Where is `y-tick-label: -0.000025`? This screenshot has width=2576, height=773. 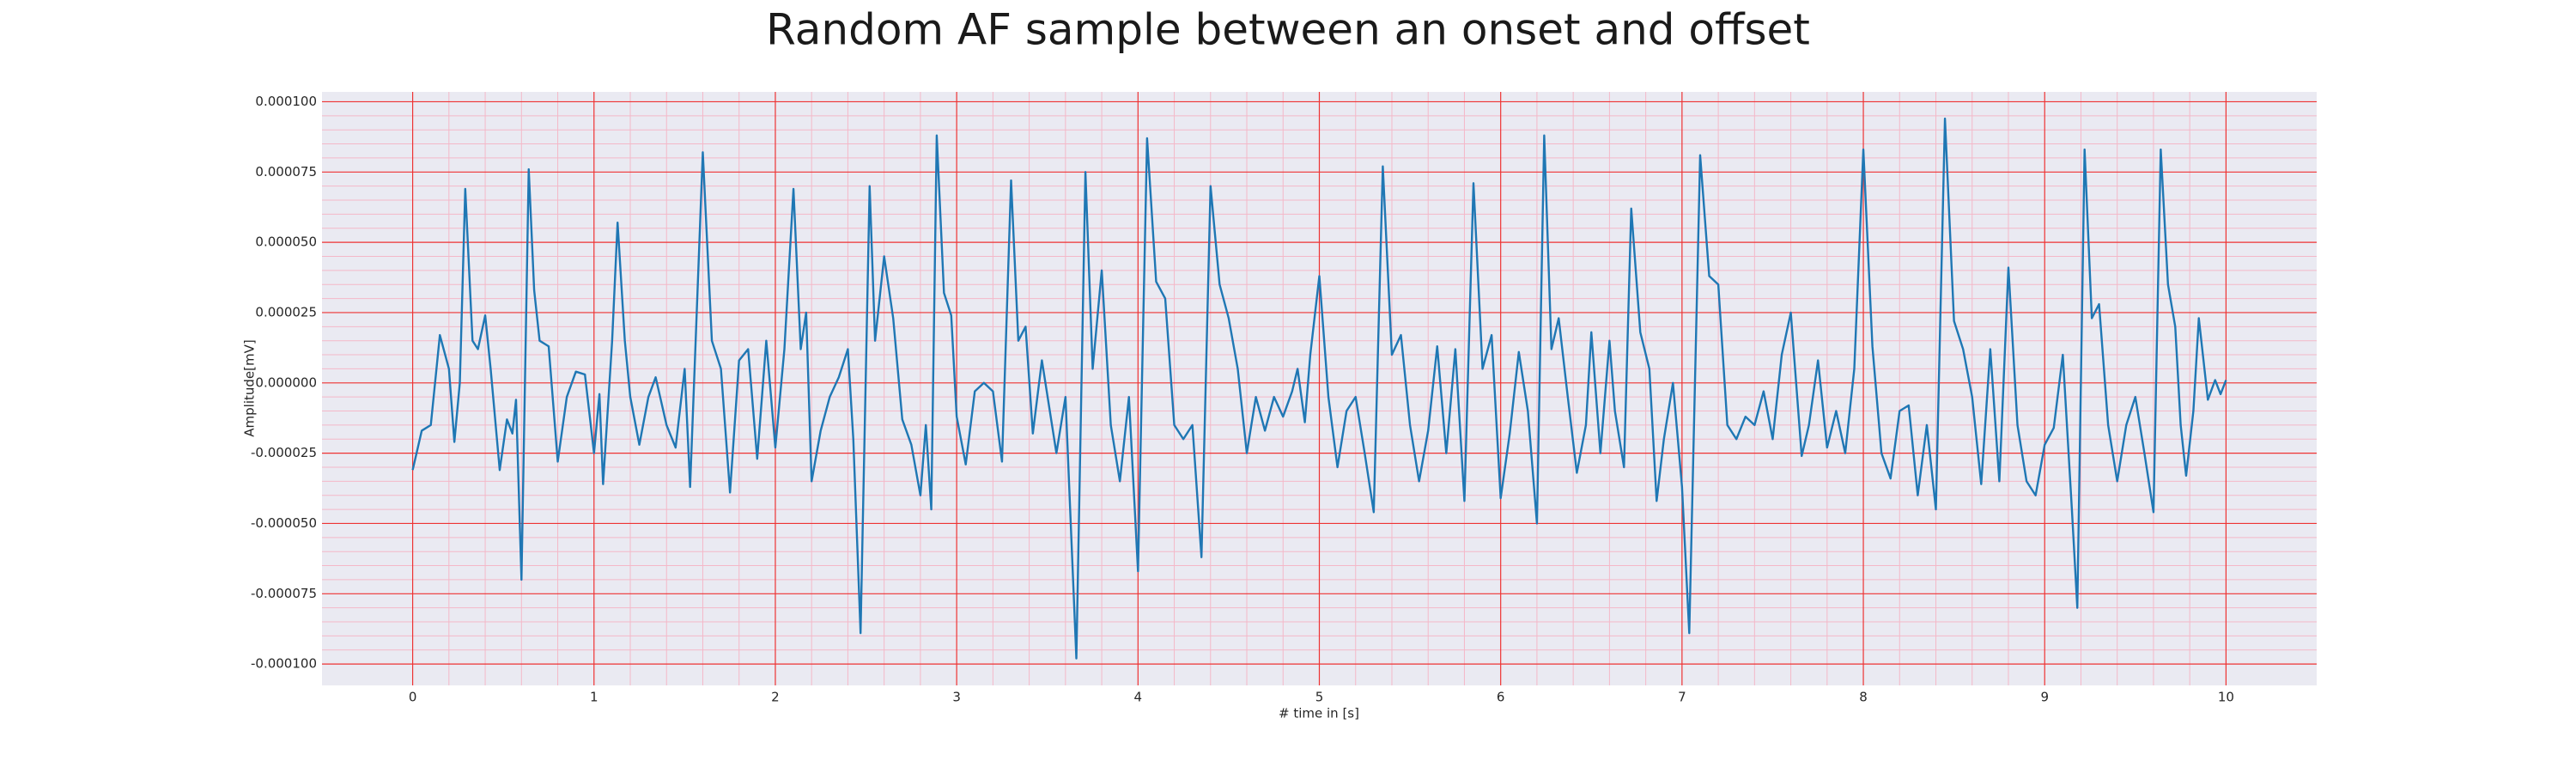 y-tick-label: -0.000025 is located at coordinates (284, 452).